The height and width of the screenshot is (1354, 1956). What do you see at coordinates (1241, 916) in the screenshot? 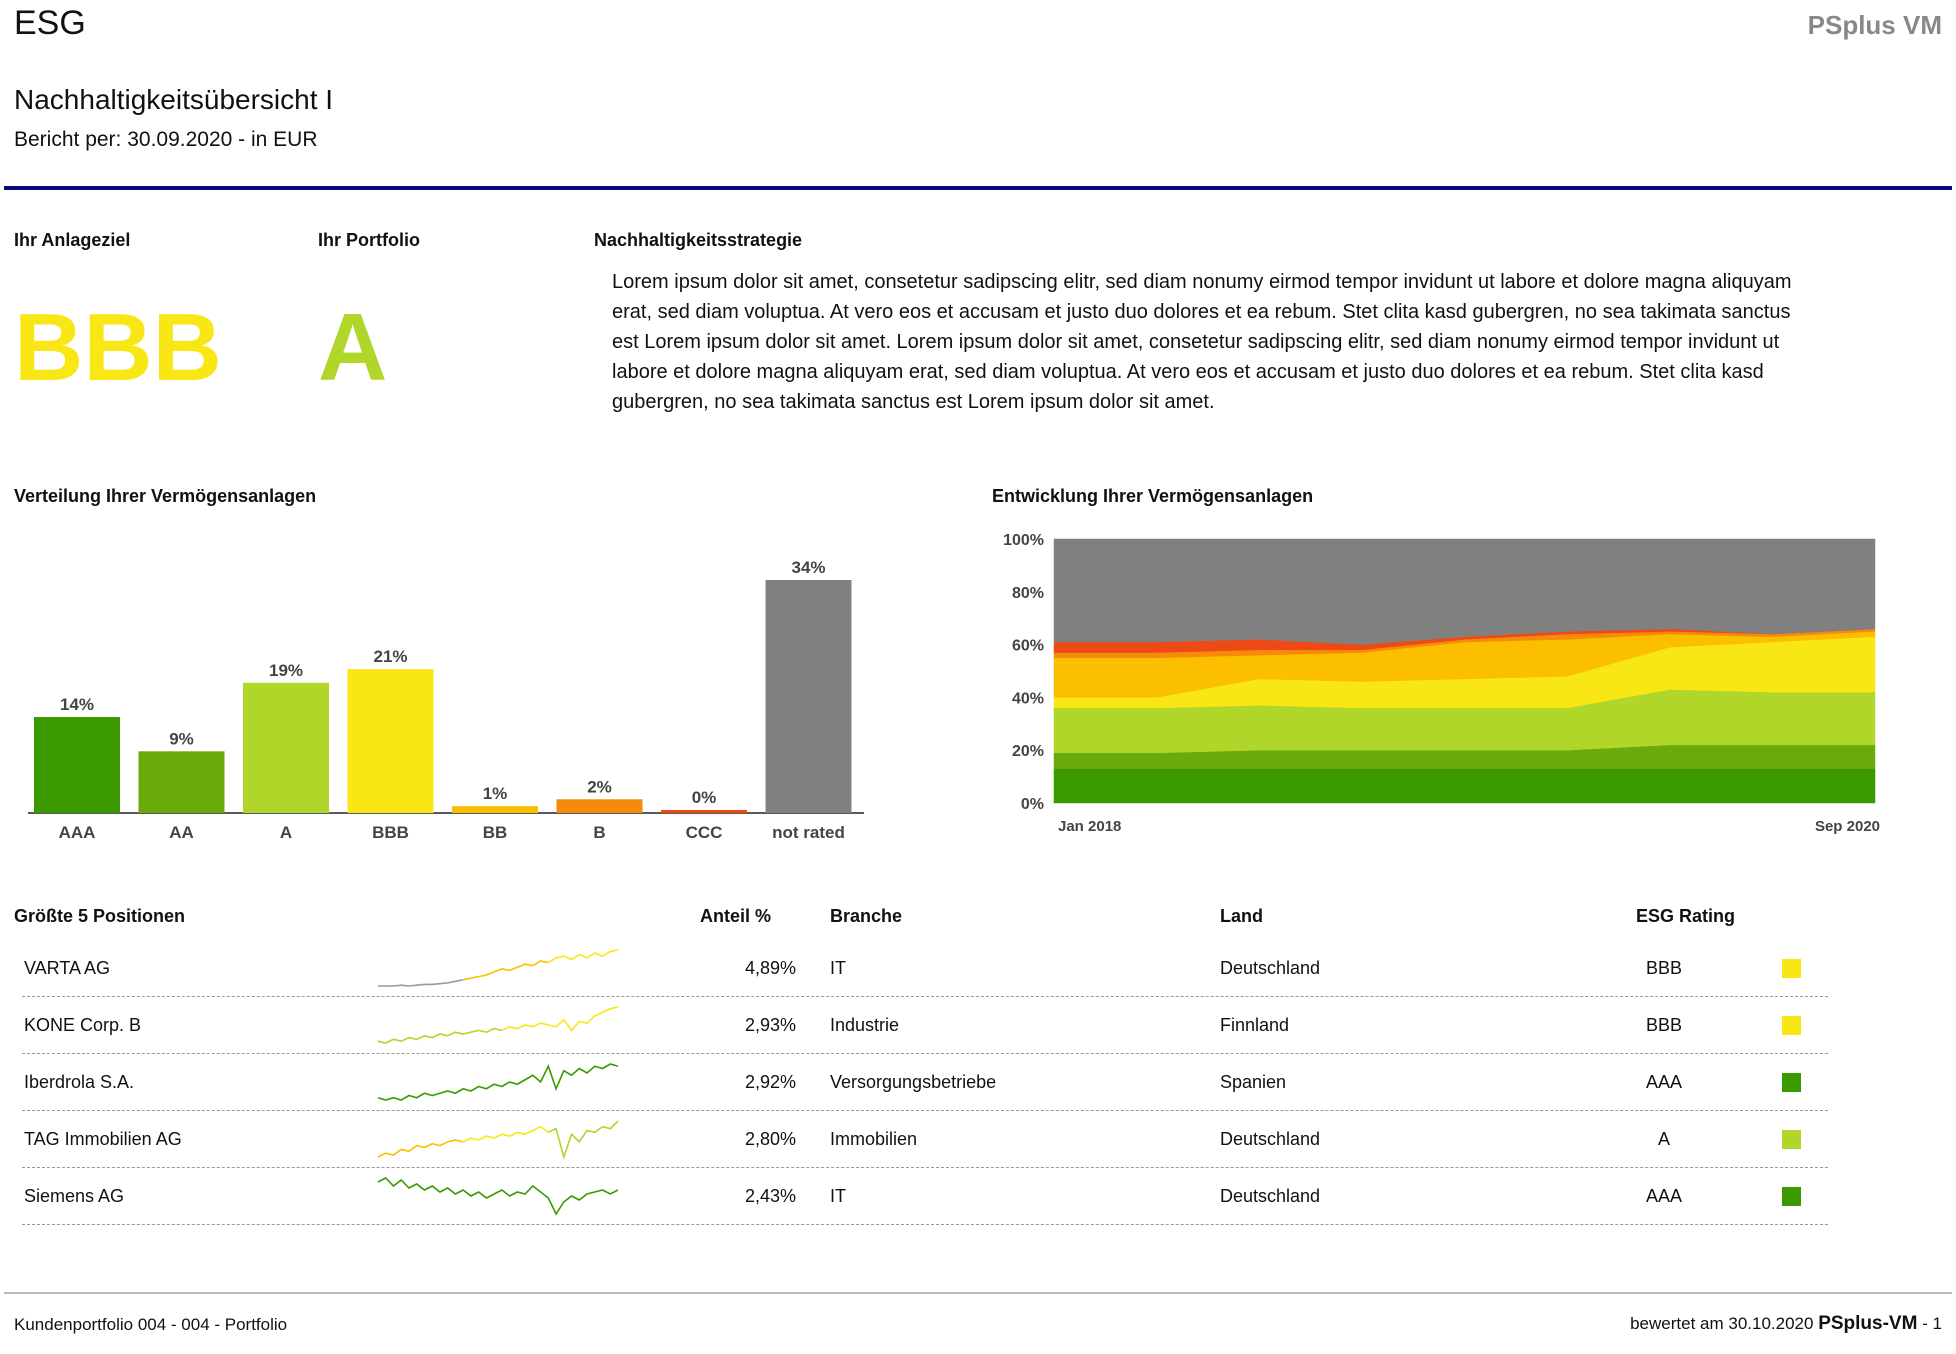
I see `column-header-land: Land` at bounding box center [1241, 916].